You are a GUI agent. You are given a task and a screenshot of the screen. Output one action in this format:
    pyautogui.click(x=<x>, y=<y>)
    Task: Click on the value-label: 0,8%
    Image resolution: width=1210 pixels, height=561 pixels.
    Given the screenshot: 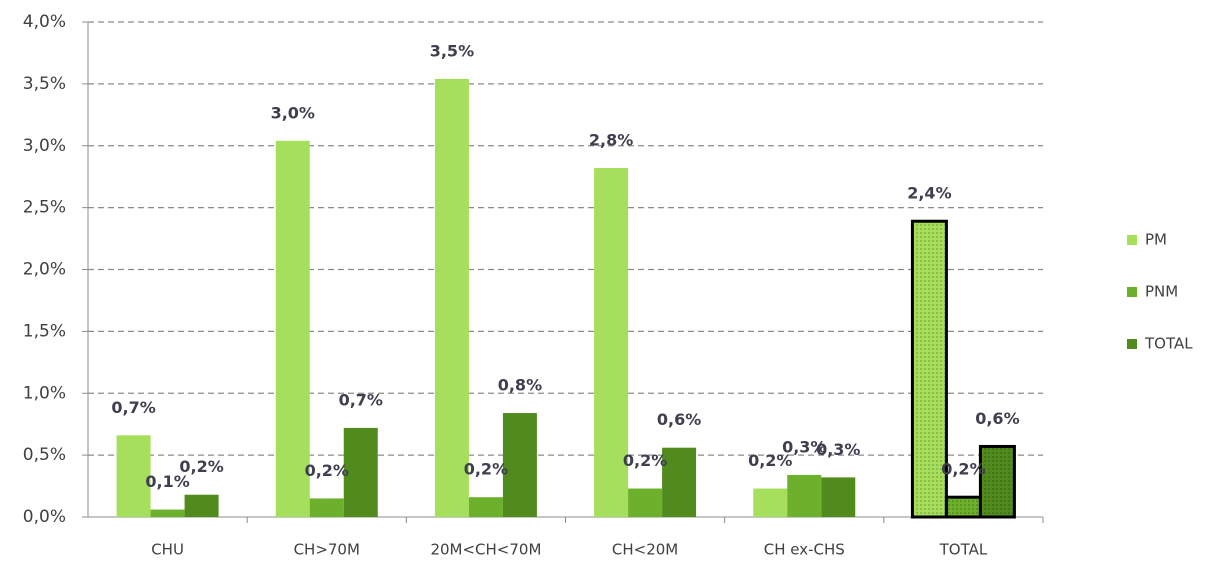 What is the action you would take?
    pyautogui.click(x=520, y=385)
    